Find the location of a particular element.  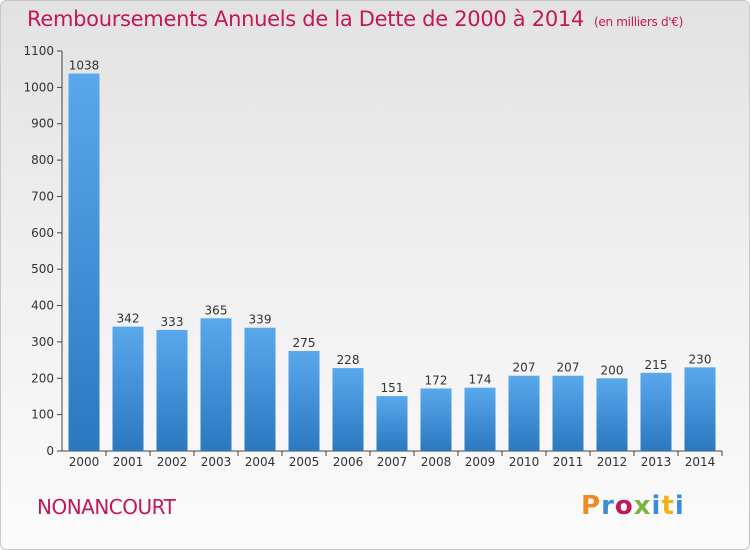

bar-2011 is located at coordinates (568, 413).